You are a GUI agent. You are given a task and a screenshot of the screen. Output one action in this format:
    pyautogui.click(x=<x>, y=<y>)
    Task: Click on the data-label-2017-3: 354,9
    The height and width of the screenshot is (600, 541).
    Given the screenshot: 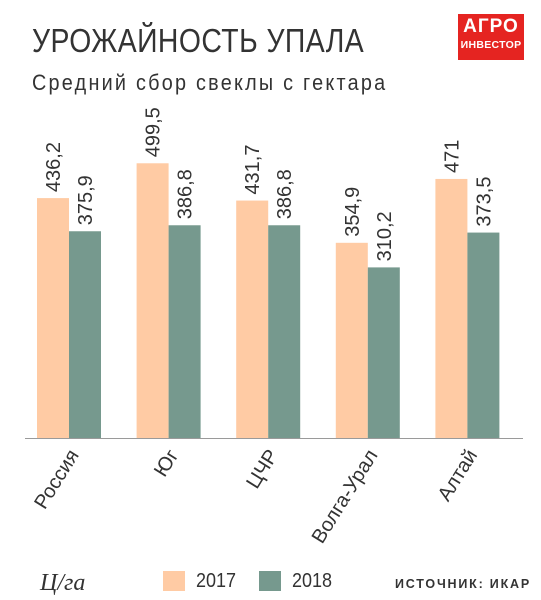 What is the action you would take?
    pyautogui.click(x=353, y=212)
    